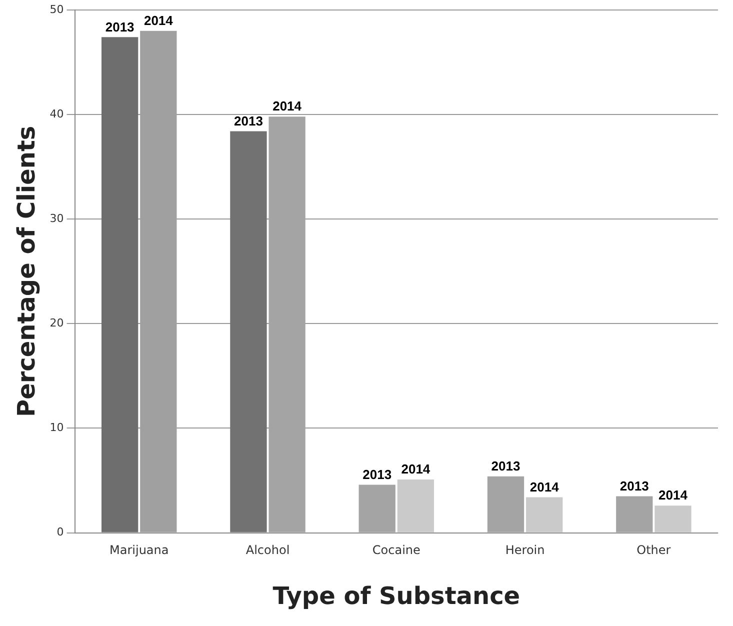 This screenshot has height=626, width=733. Describe the element at coordinates (248, 120) in the screenshot. I see `series-label: 2013` at that location.